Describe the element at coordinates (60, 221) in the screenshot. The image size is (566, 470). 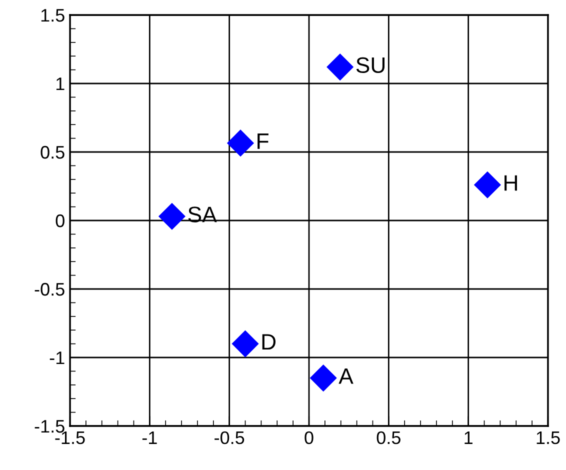
I see `y-tick-label: 0` at that location.